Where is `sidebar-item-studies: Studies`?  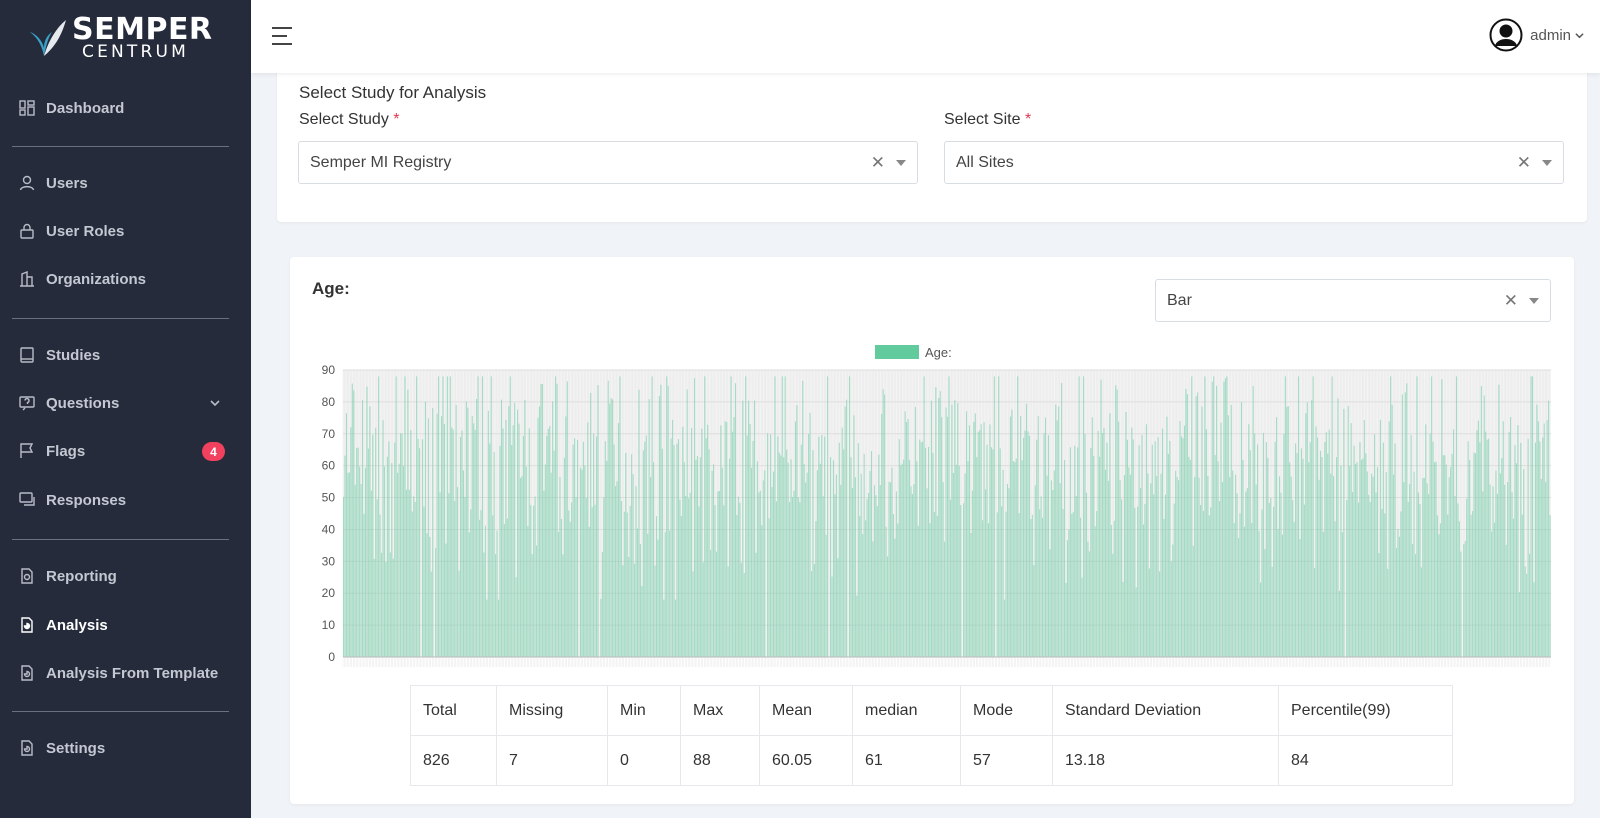
sidebar-item-studies: Studies is located at coordinates (125, 355).